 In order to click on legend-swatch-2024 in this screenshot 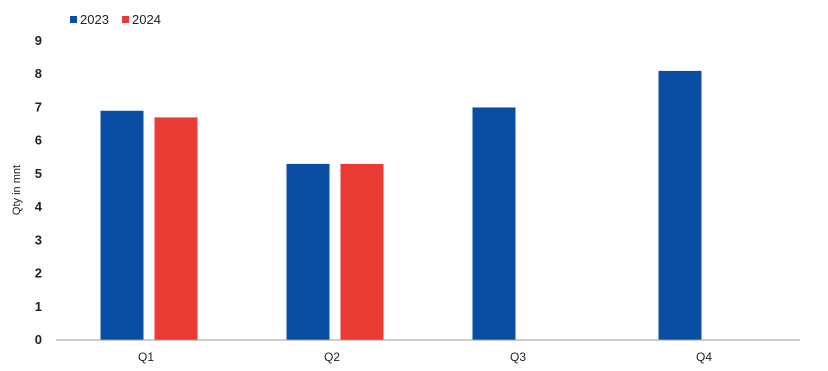, I will do `click(125, 19)`.